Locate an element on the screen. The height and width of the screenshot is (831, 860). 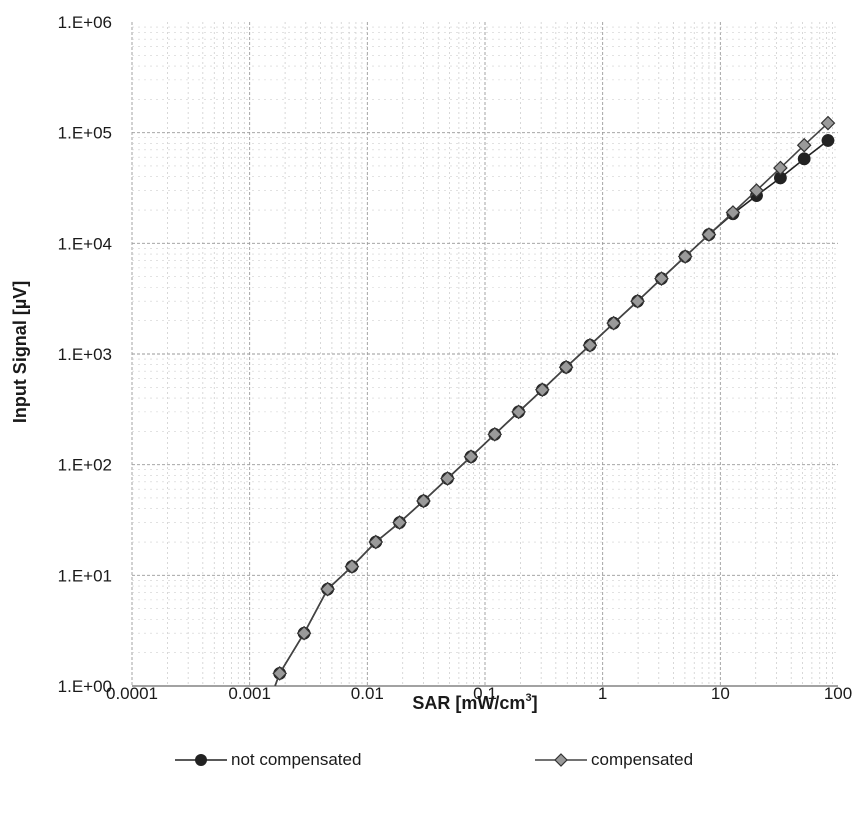
y-tick-label: 1.E+05 is located at coordinates (85, 133).